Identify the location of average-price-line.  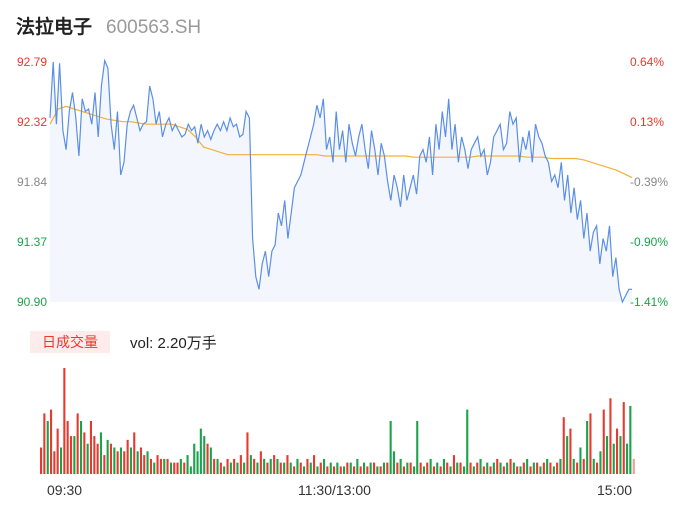
(341, 142).